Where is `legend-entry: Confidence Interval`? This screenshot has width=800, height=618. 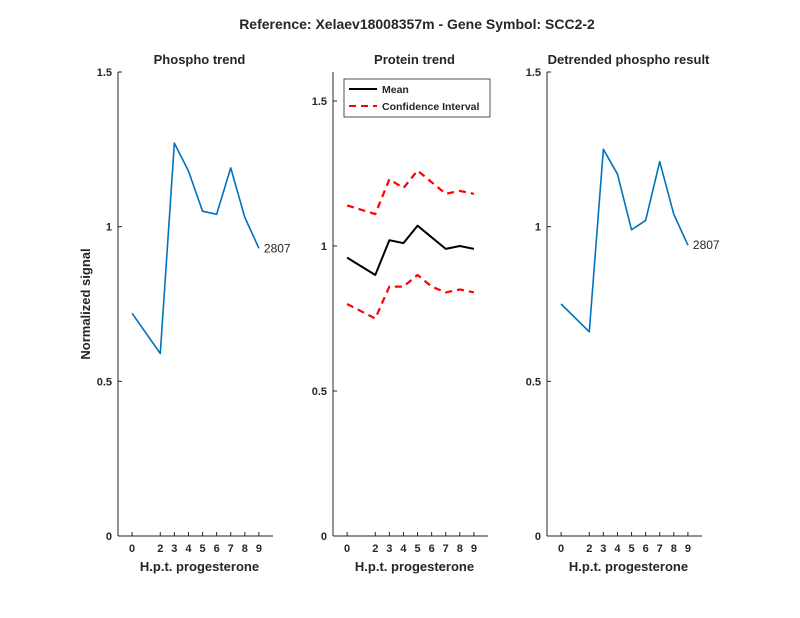 legend-entry: Confidence Interval is located at coordinates (431, 107).